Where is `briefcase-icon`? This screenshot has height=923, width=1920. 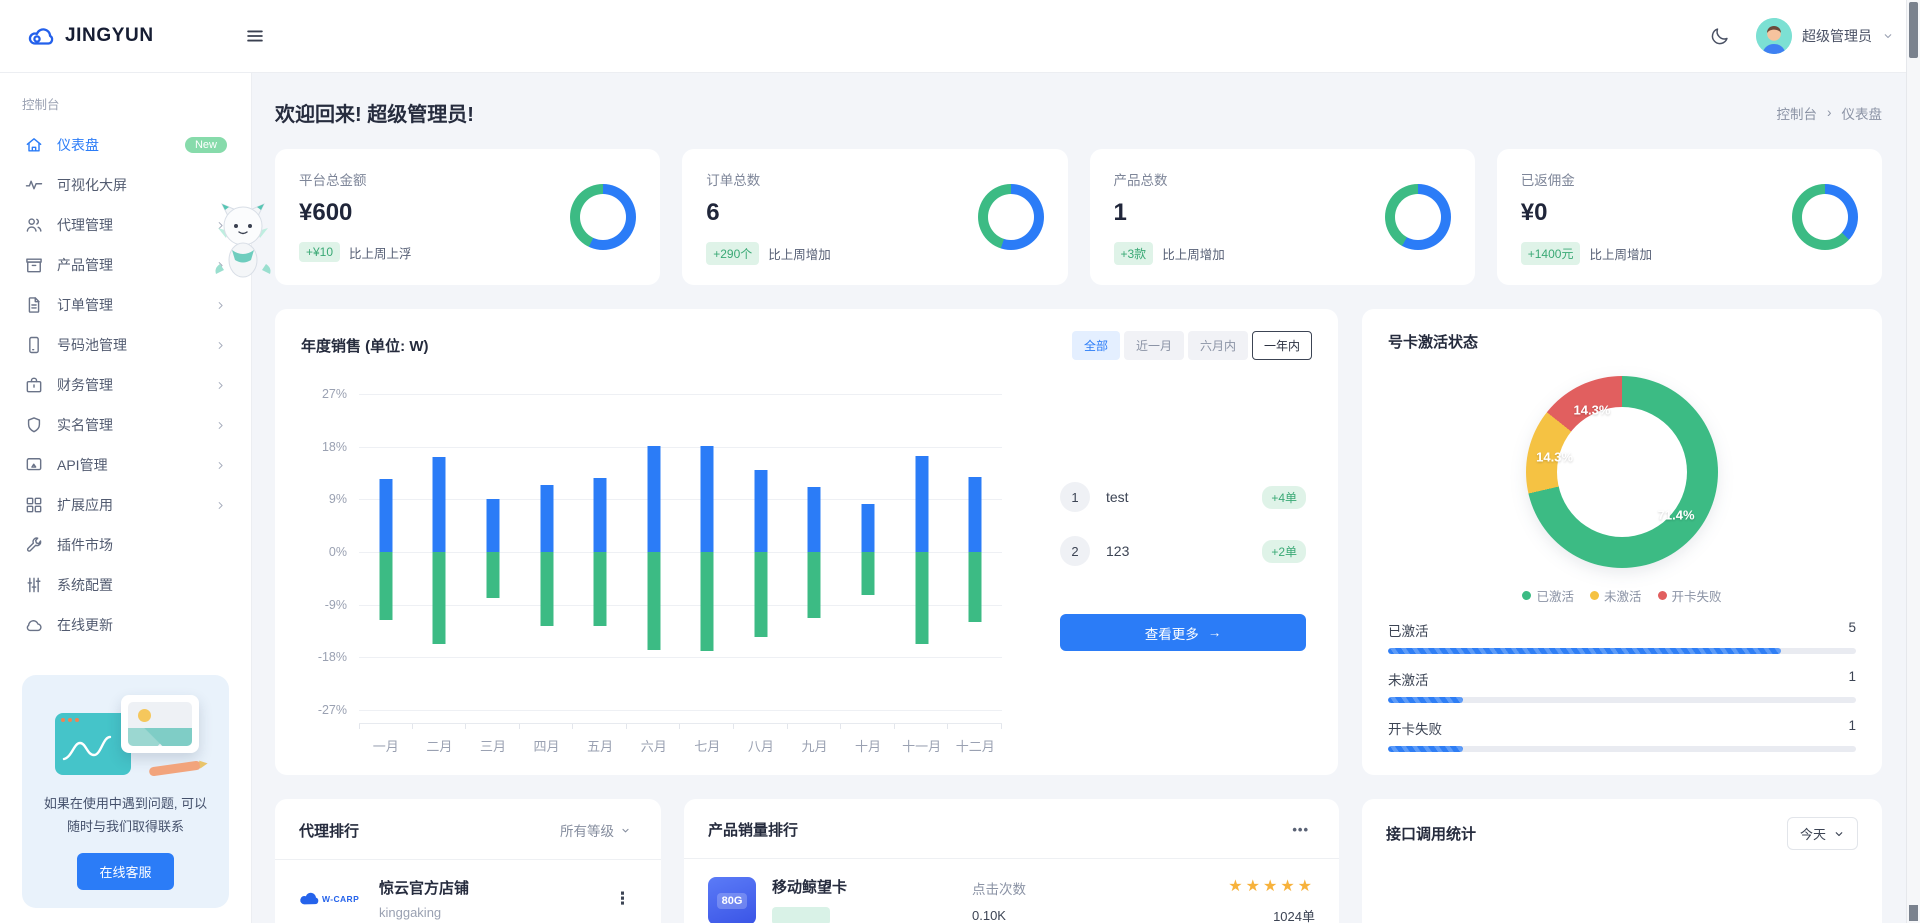
briefcase-icon is located at coordinates (34, 385).